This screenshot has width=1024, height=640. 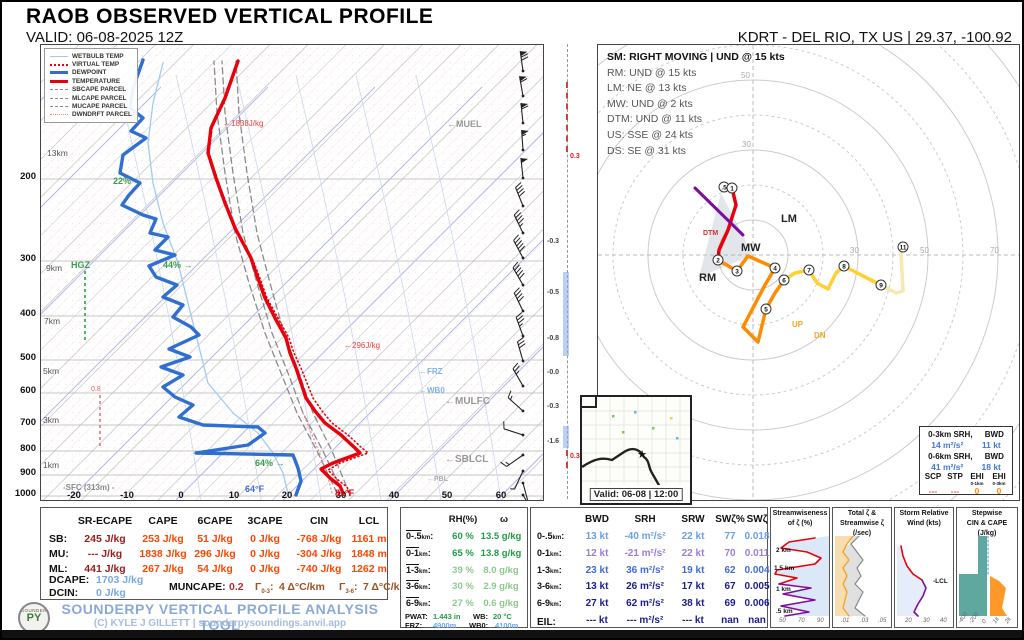 What do you see at coordinates (696, 57) in the screenshot?
I see `storm-motion-line: SM: RIGHT MOVING | UND @ 15 kts` at bounding box center [696, 57].